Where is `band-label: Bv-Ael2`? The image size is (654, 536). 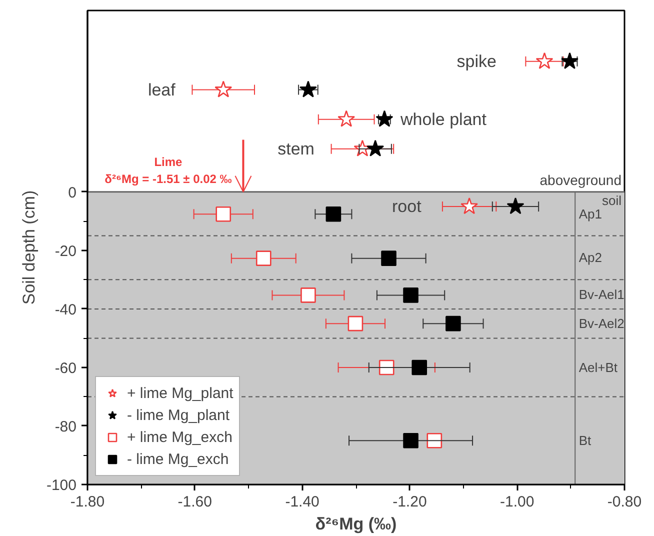
band-label: Bv-Ael2 is located at coordinates (601, 324).